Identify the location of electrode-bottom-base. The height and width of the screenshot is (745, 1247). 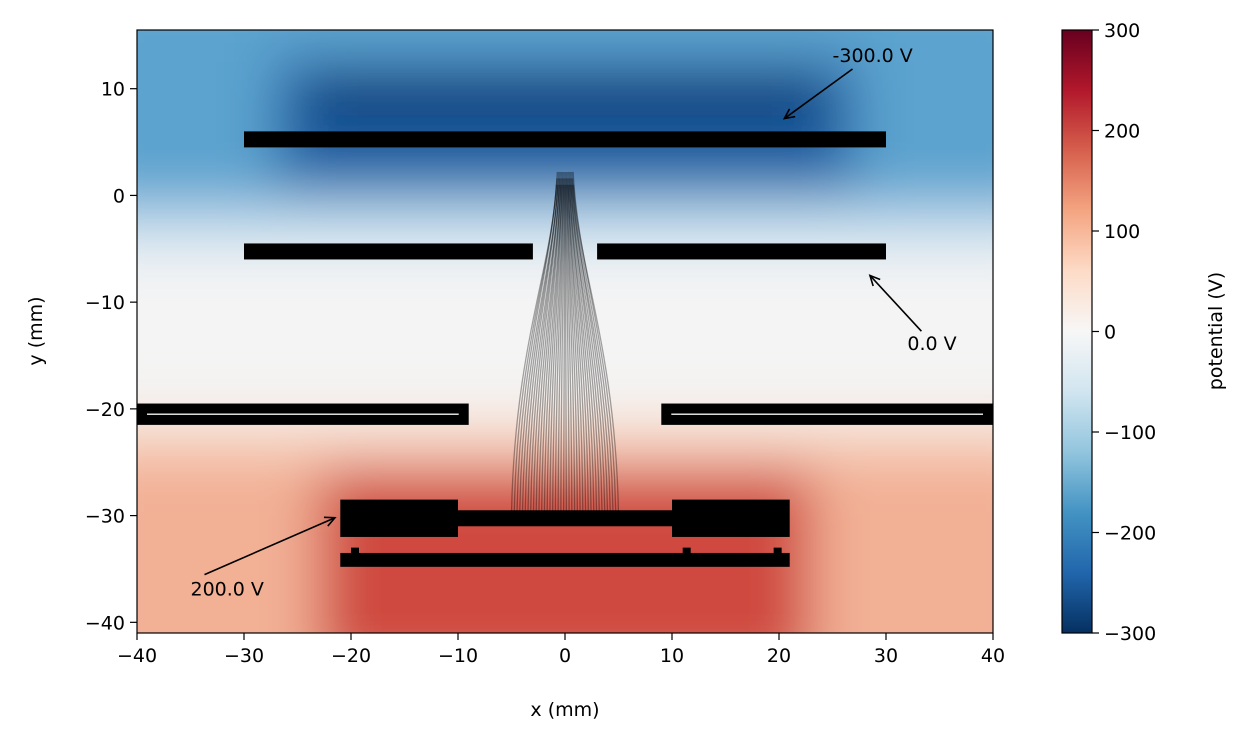
(565, 559).